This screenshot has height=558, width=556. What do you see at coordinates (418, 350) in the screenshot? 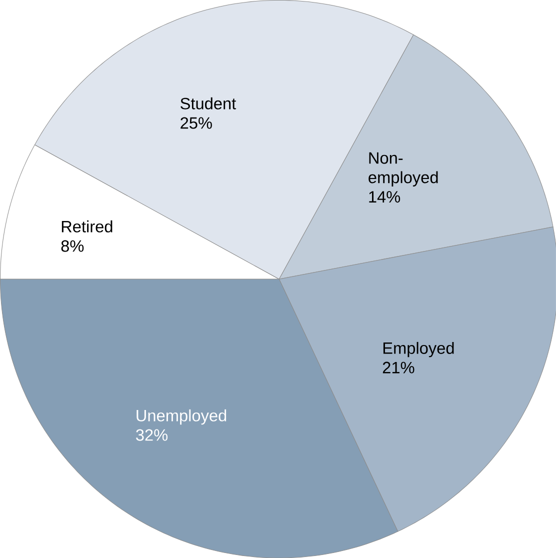
I see `slice-label: Employed` at bounding box center [418, 350].